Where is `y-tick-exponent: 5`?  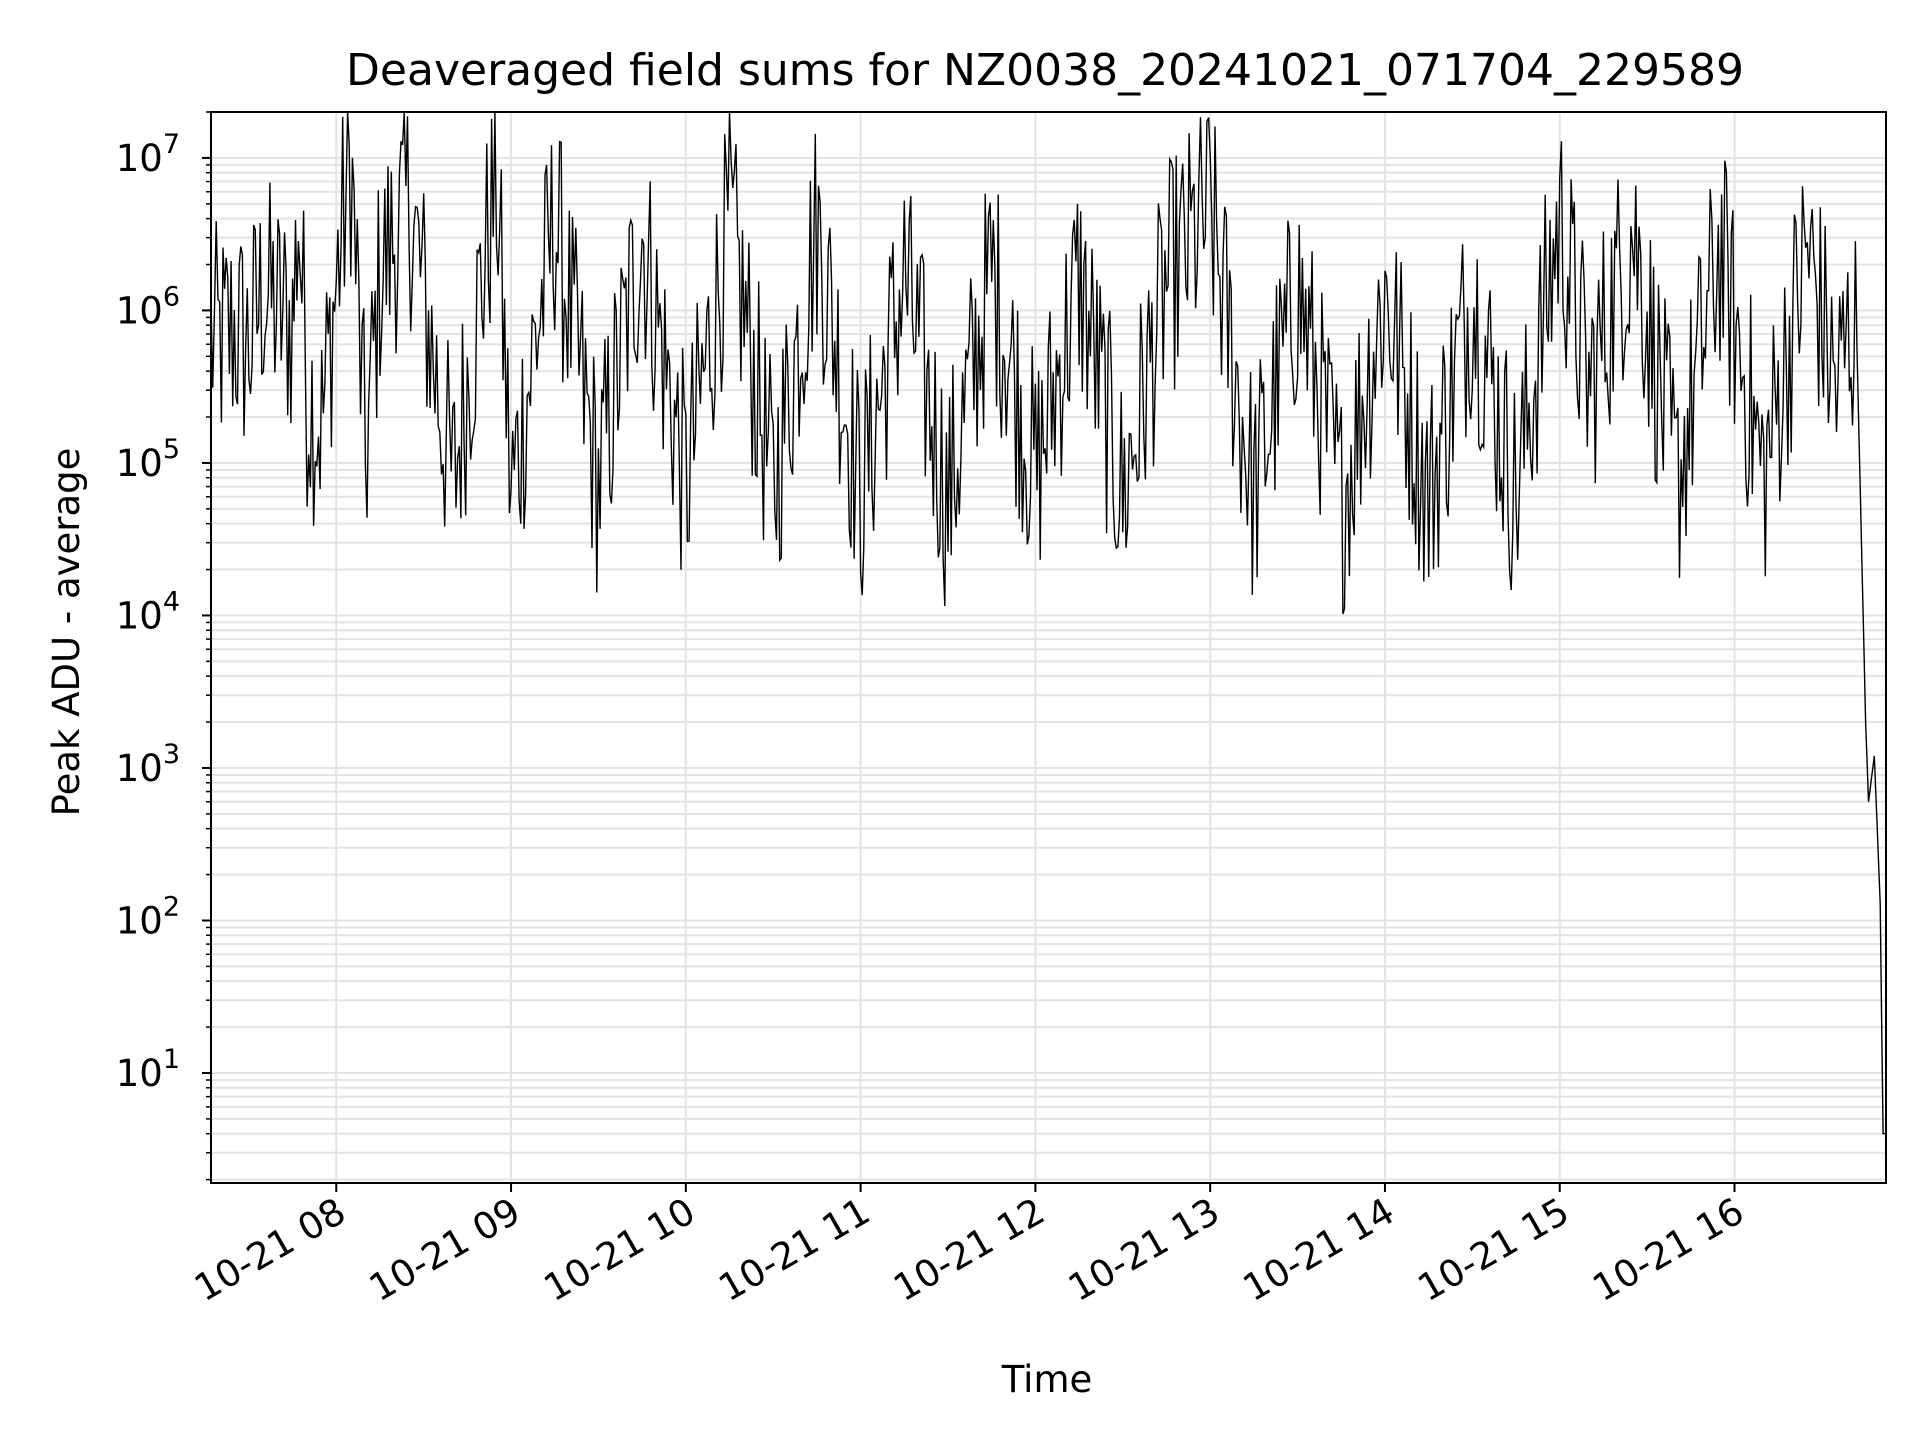
y-tick-exponent: 5 is located at coordinates (171, 449).